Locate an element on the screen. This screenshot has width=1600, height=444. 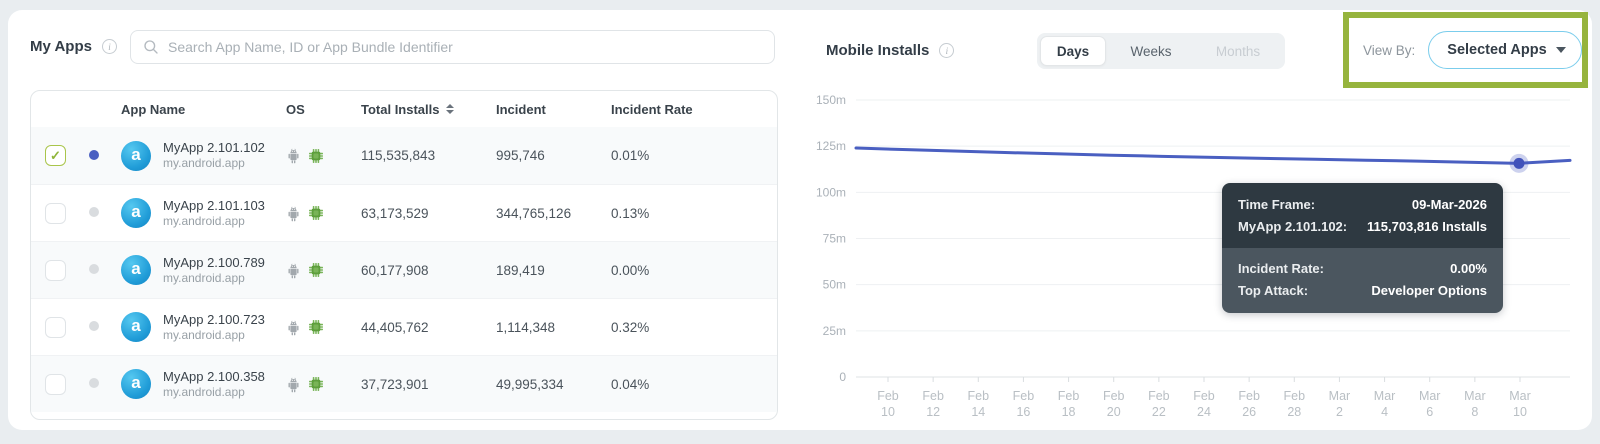
total-installs-value: 115,535,843 is located at coordinates (398, 155).